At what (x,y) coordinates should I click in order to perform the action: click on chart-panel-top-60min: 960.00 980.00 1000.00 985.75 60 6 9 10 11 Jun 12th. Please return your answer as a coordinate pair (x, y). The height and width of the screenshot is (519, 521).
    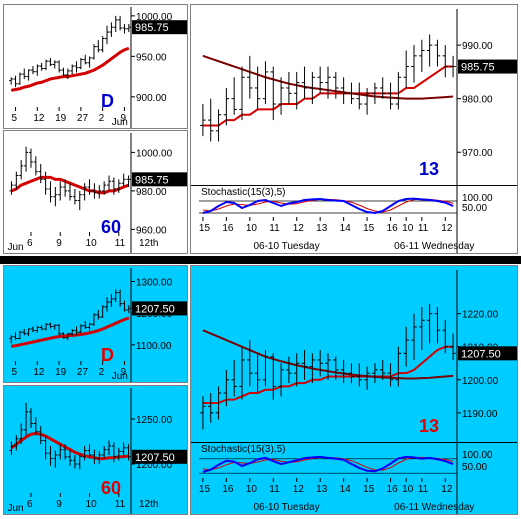
    Looking at the image, I should click on (95, 192).